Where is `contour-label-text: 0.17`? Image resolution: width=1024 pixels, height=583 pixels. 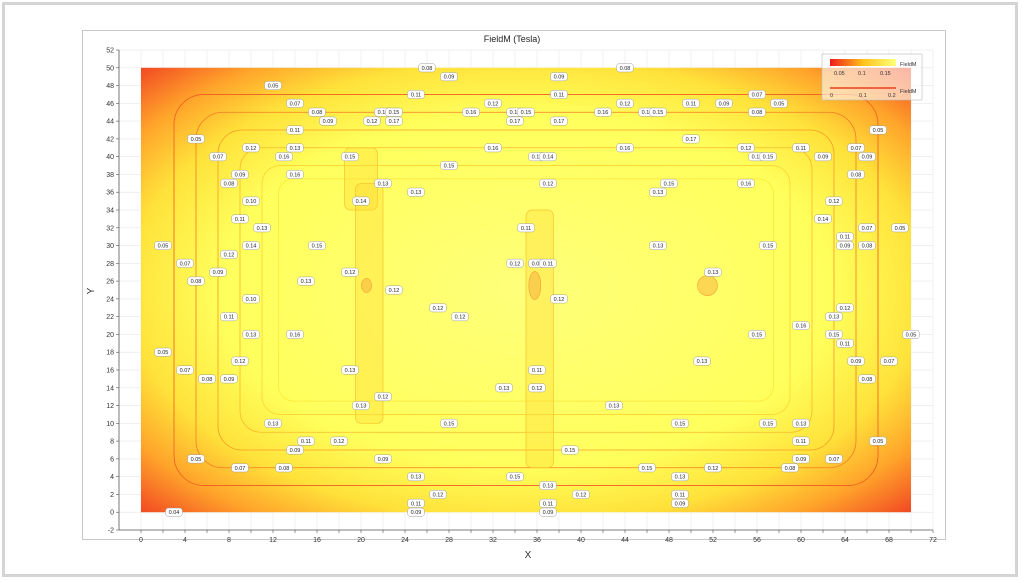
contour-label-text: 0.17 is located at coordinates (559, 122).